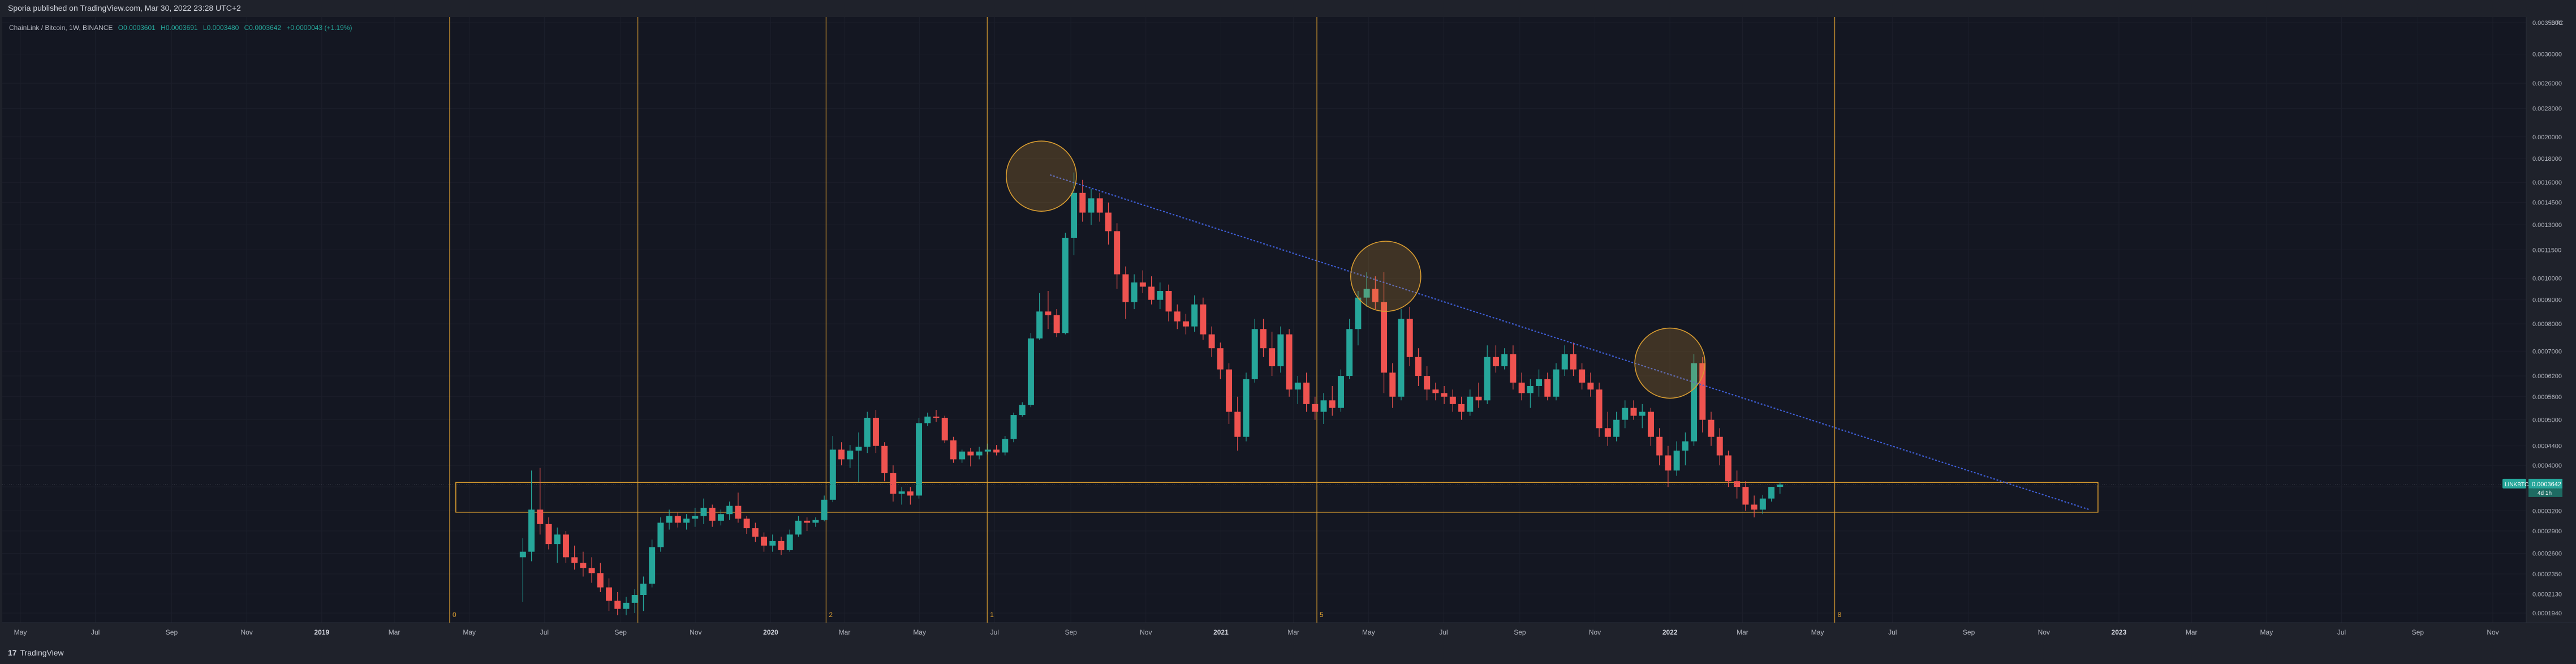 The height and width of the screenshot is (664, 2576). Describe the element at coordinates (454, 615) in the screenshot. I see `fib-time-label: 0` at that location.